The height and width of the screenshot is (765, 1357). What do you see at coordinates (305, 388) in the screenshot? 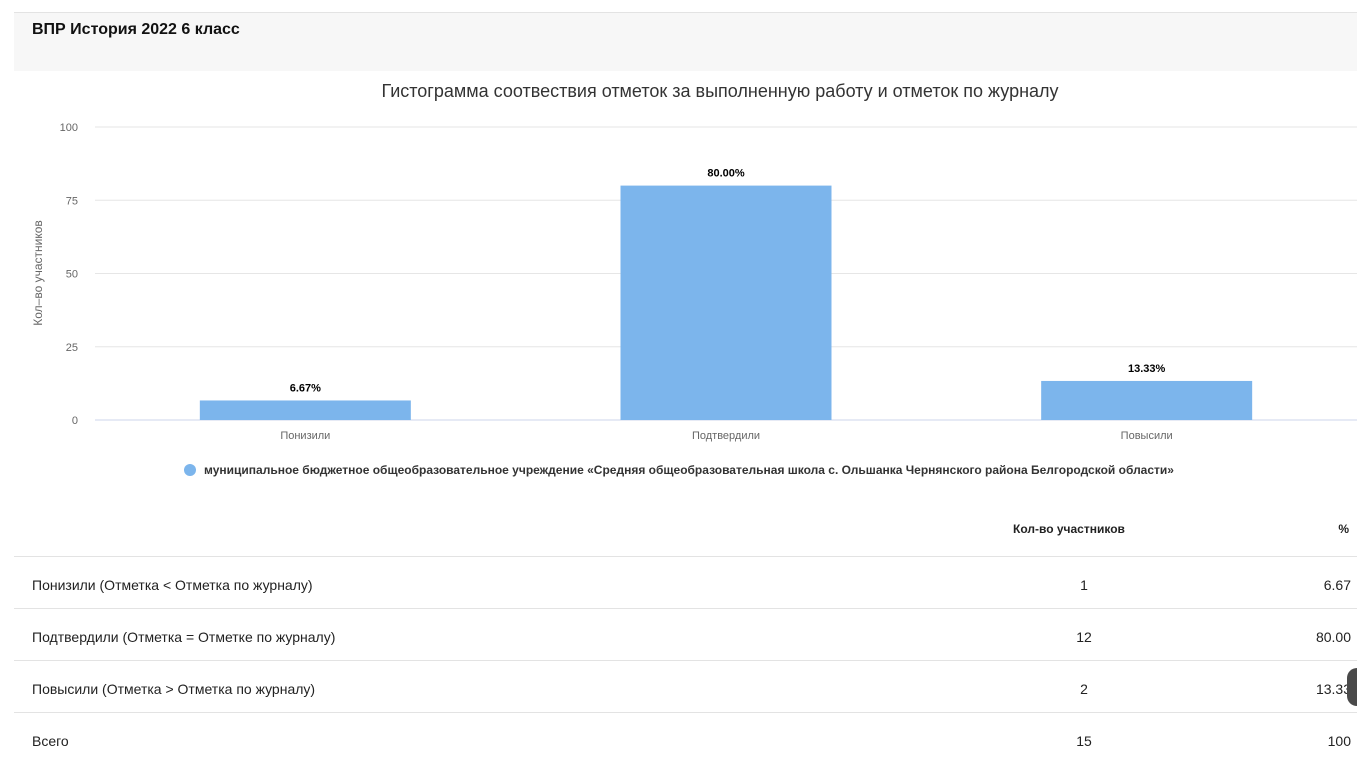
I see `data-label: 6.67%` at bounding box center [305, 388].